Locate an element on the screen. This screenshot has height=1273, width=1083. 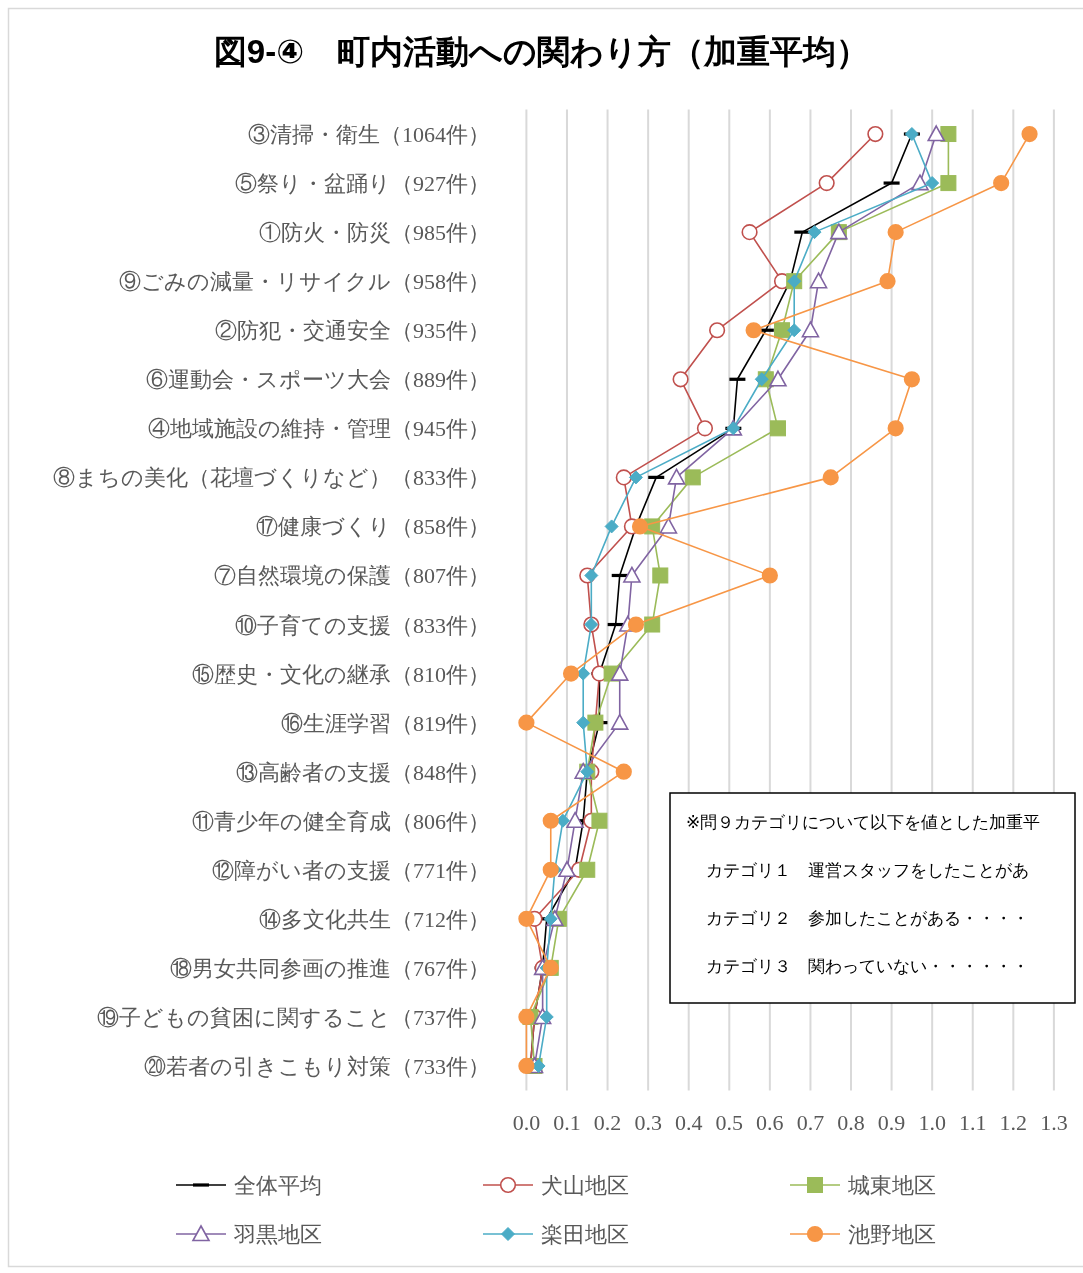
xtick-label: 1.3 is located at coordinates (1054, 1122).